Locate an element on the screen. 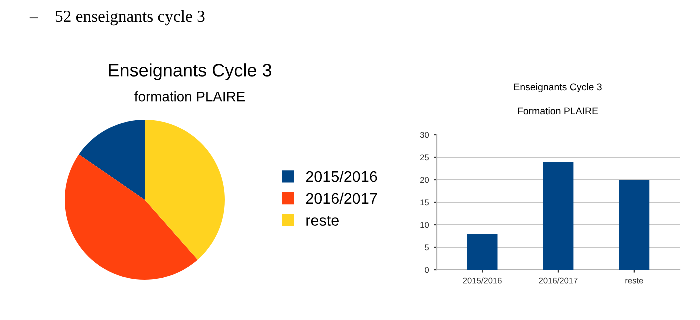 This screenshot has width=700, height=320. y-tick-label: 20 is located at coordinates (425, 180).